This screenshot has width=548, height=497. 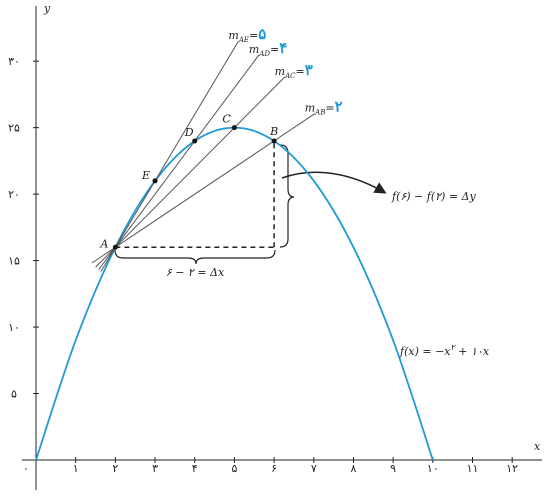 What do you see at coordinates (189, 132) in the screenshot?
I see `point-label: D` at bounding box center [189, 132].